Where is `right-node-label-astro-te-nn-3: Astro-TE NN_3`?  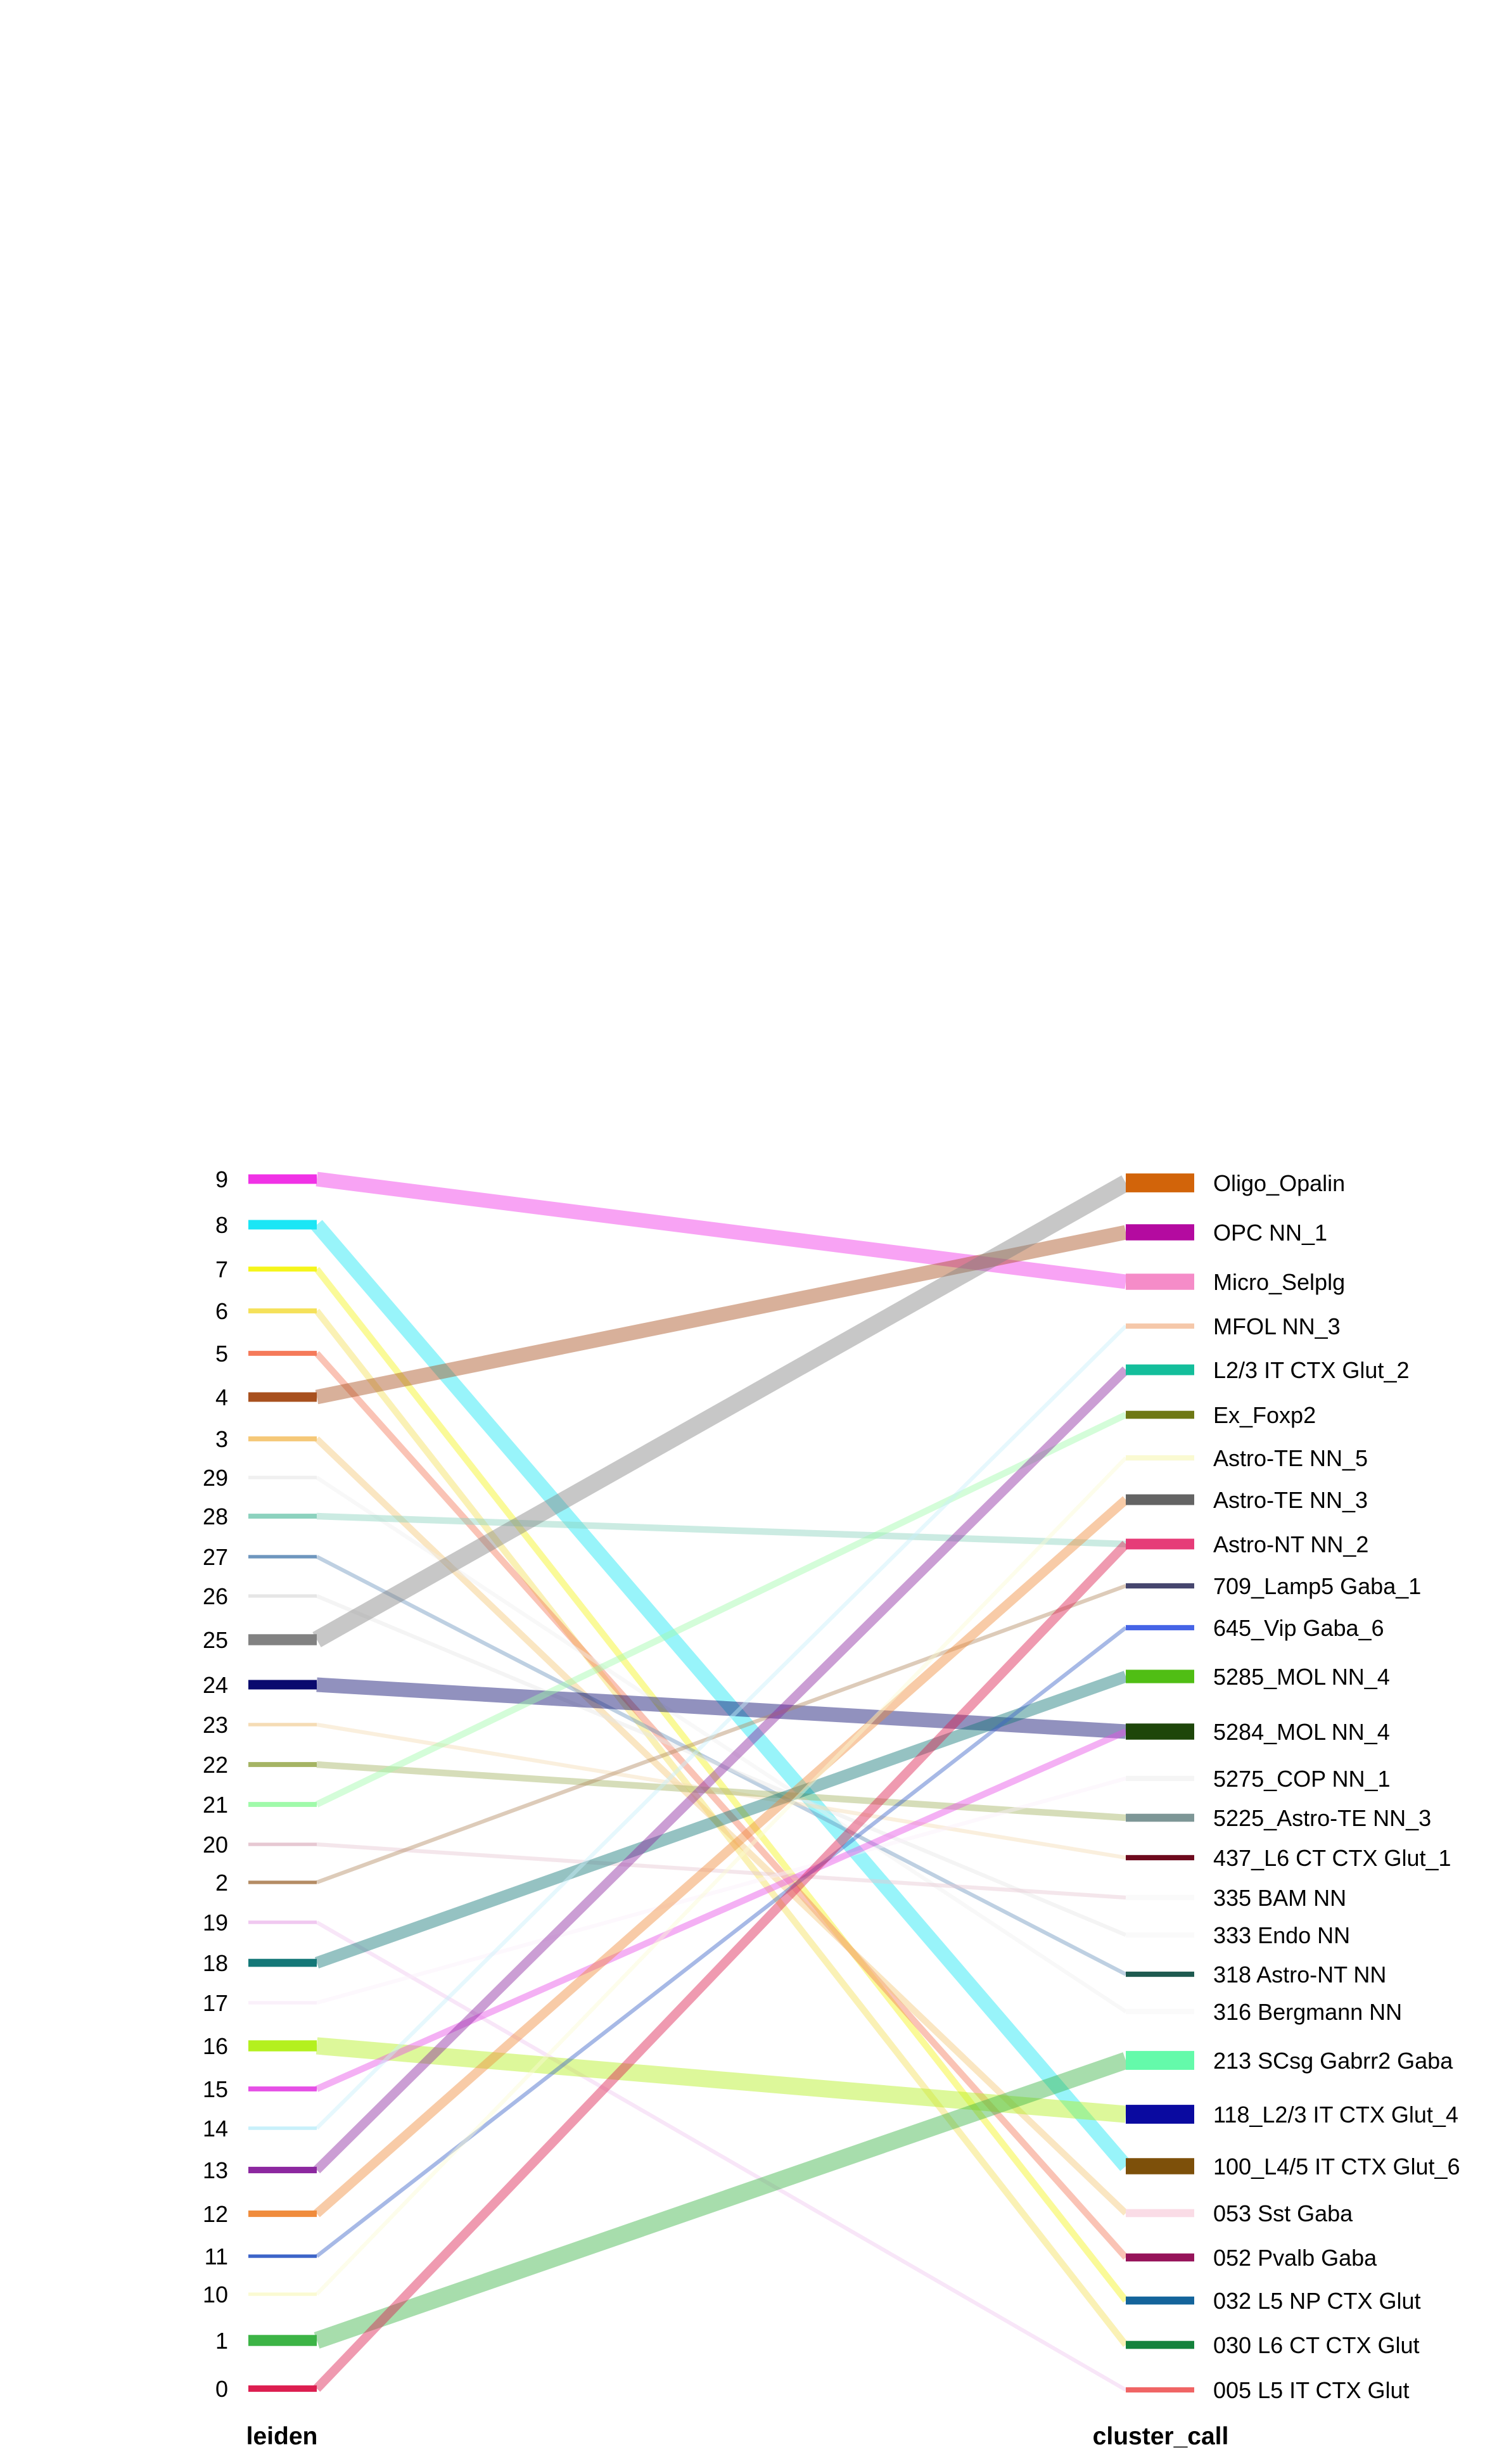
right-node-label-astro-te-nn-3: Astro-TE NN_3 is located at coordinates (1291, 1500).